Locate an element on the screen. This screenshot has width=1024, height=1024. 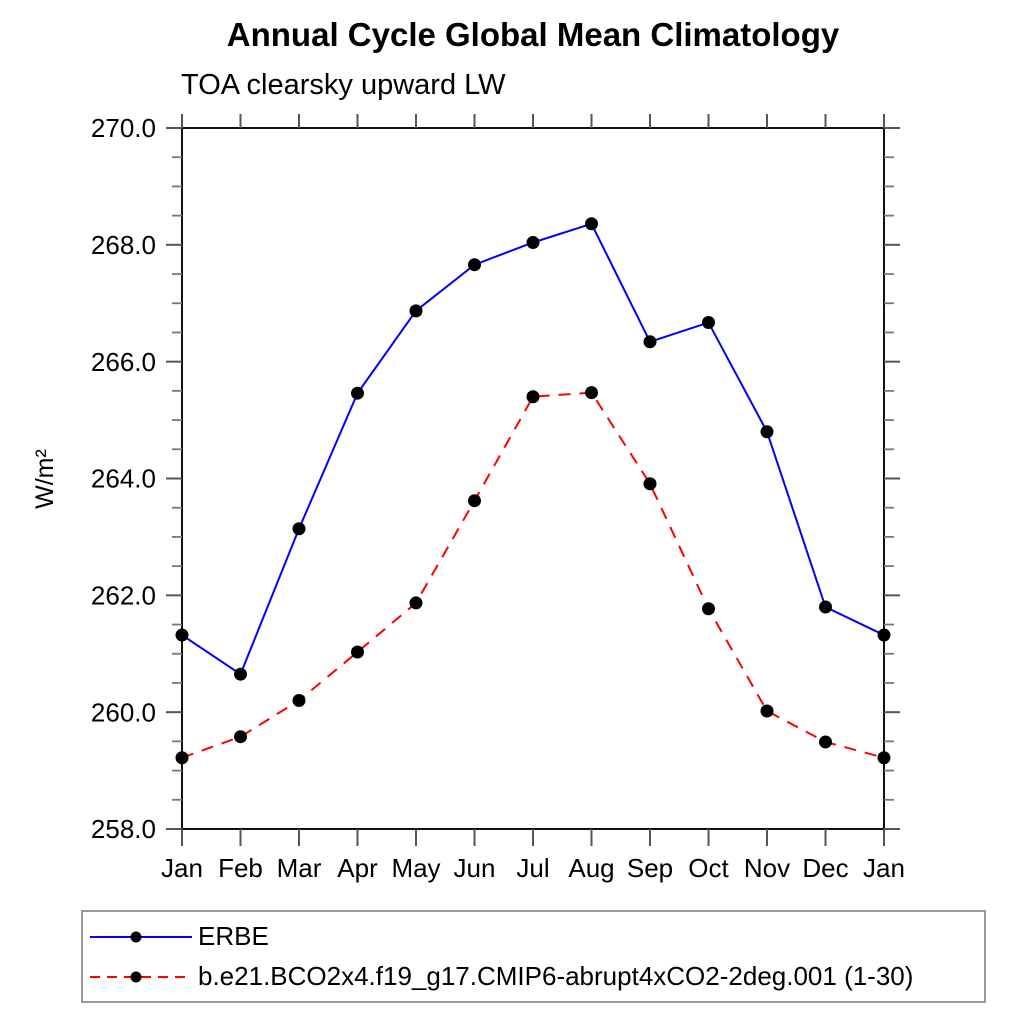
y-tick-label: 260.0 is located at coordinates (123, 712).